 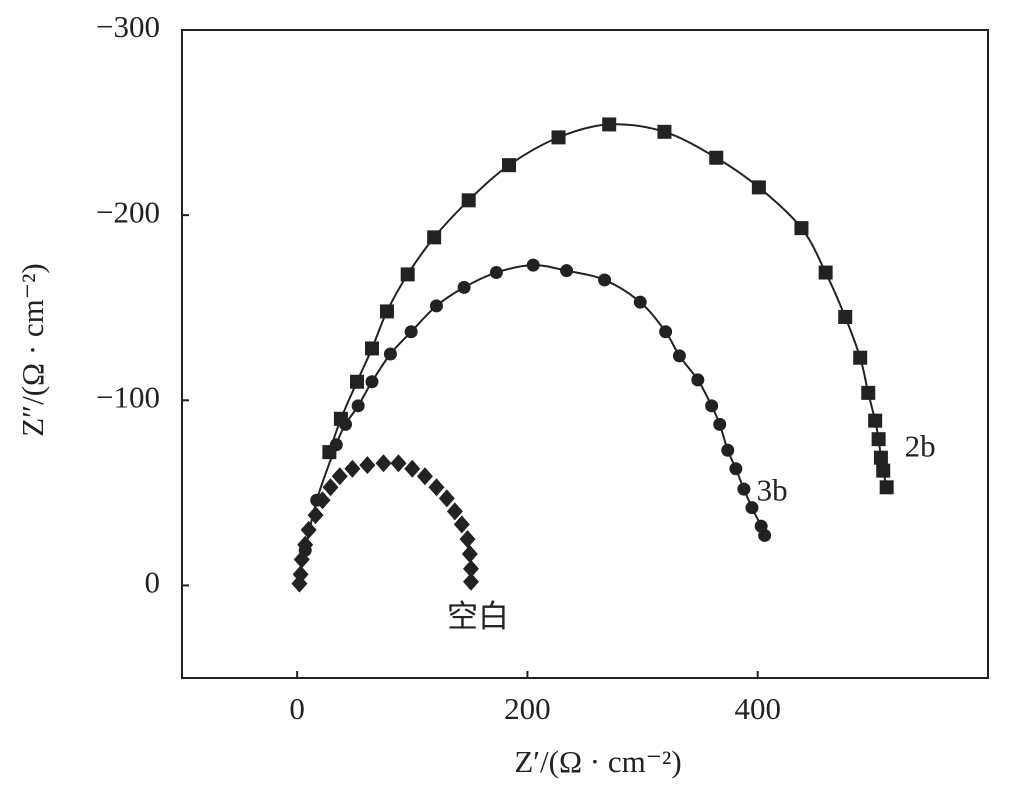 What do you see at coordinates (297, 708) in the screenshot?
I see `x-tick-label: 0` at bounding box center [297, 708].